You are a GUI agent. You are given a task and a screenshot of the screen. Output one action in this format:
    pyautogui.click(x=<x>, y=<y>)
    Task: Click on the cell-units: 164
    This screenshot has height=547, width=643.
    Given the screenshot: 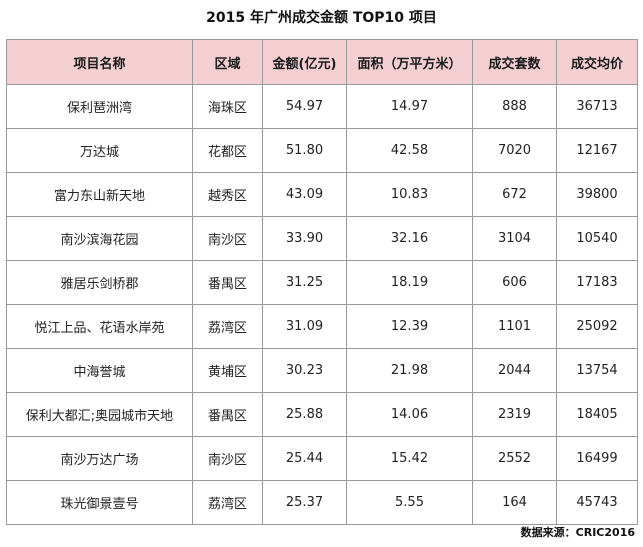 What is the action you would take?
    pyautogui.click(x=514, y=502)
    